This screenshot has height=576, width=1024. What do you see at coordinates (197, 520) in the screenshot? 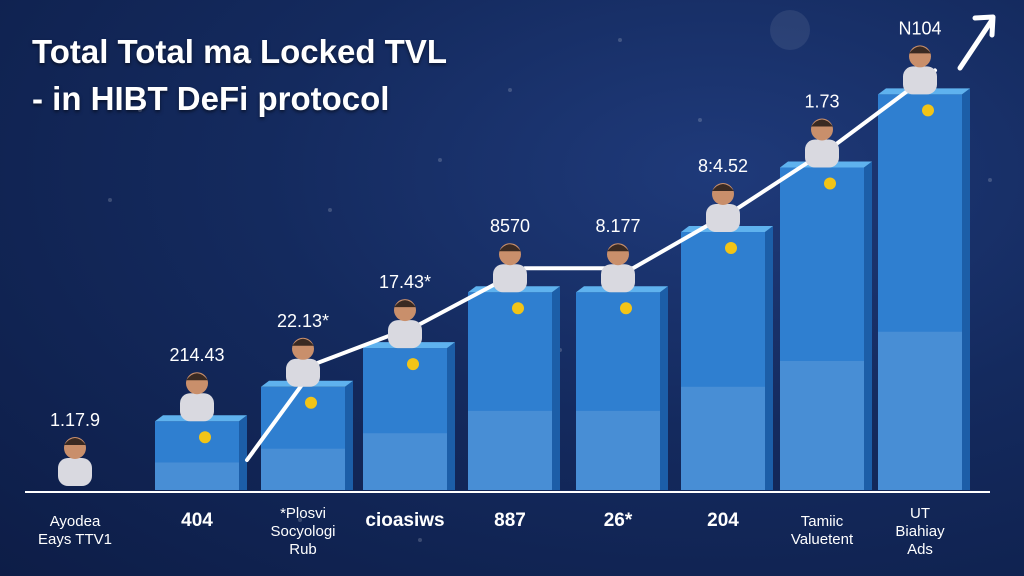
I see `category-label: 404` at bounding box center [197, 520].